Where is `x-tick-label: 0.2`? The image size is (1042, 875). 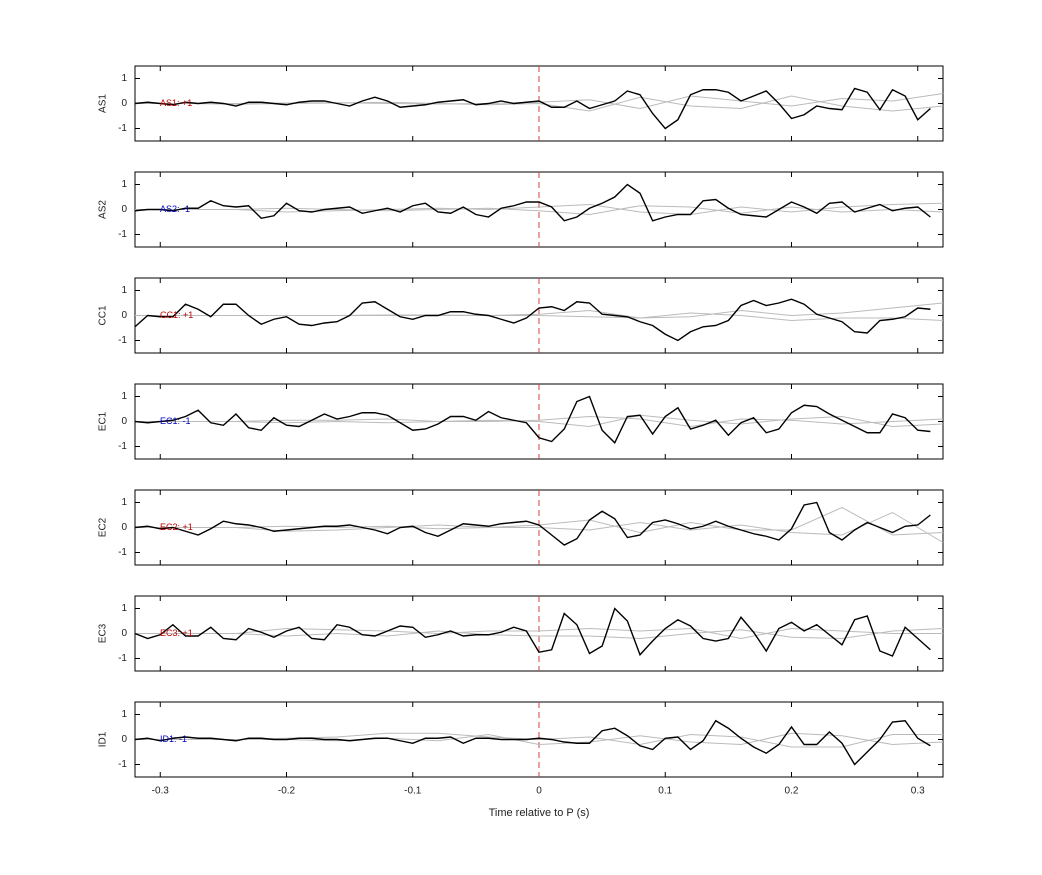 x-tick-label: 0.2 is located at coordinates (792, 791).